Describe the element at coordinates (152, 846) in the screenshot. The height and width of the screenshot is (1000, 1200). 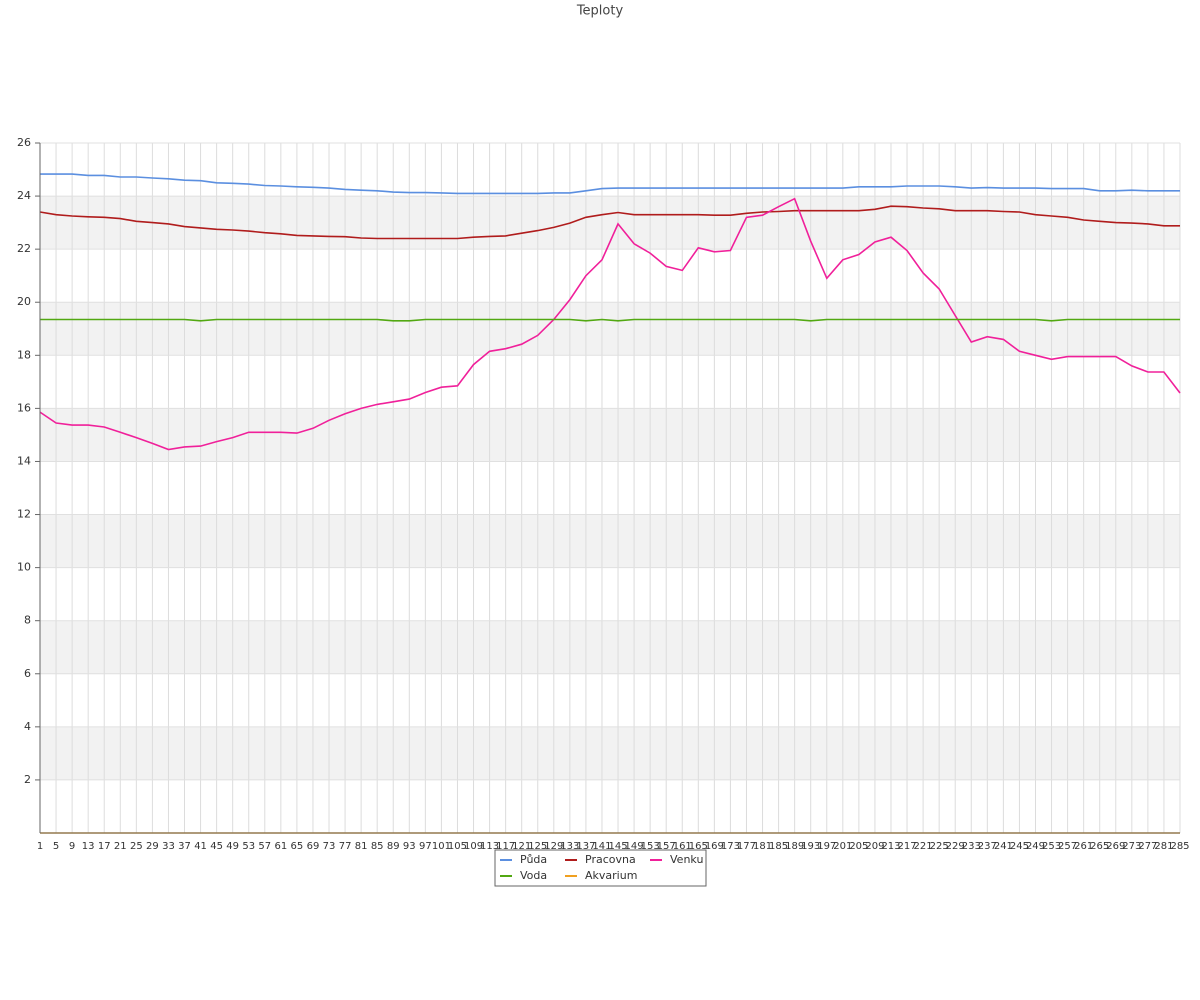
I see `x-tick-label: 29` at that location.